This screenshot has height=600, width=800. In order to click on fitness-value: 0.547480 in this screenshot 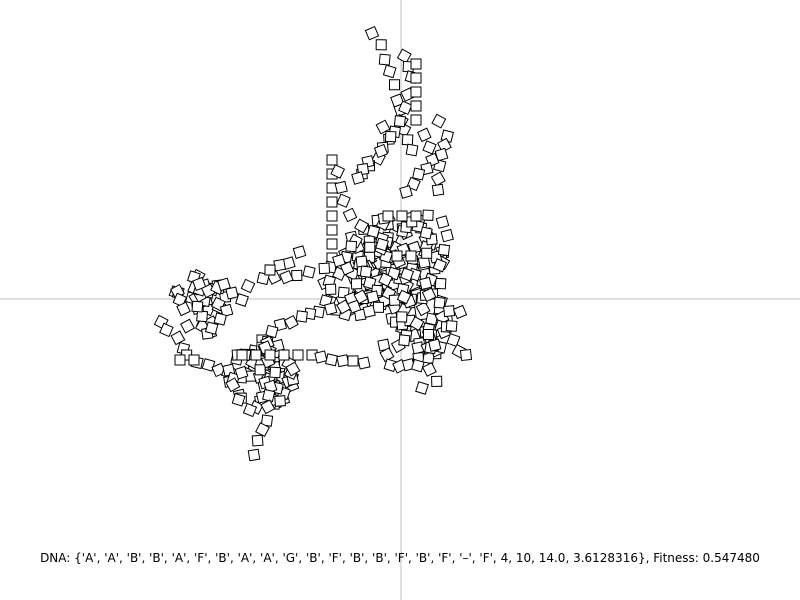, I will do `click(731, 558)`.